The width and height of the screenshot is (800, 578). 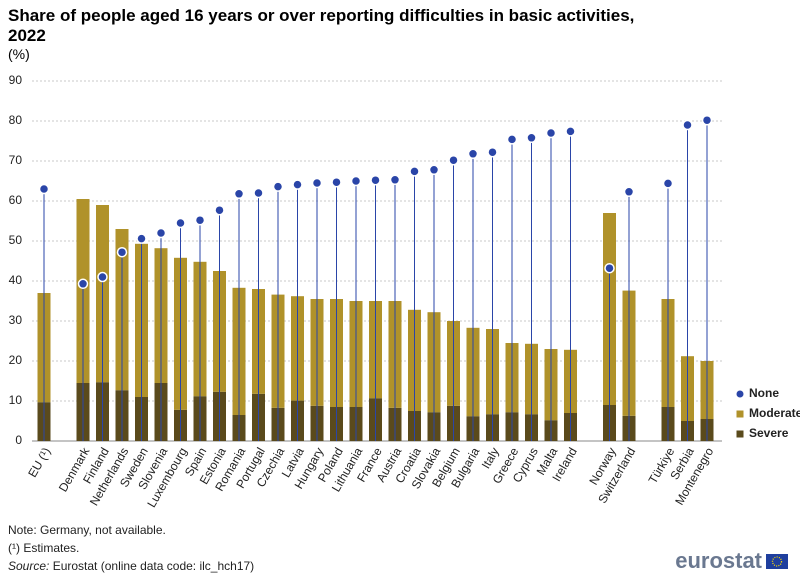 What do you see at coordinates (16, 200) in the screenshot?
I see `y-tick-label: 60` at bounding box center [16, 200].